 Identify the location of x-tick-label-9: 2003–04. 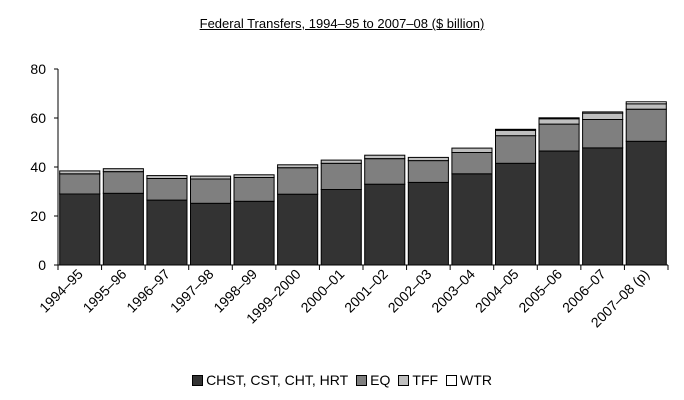
(453, 291).